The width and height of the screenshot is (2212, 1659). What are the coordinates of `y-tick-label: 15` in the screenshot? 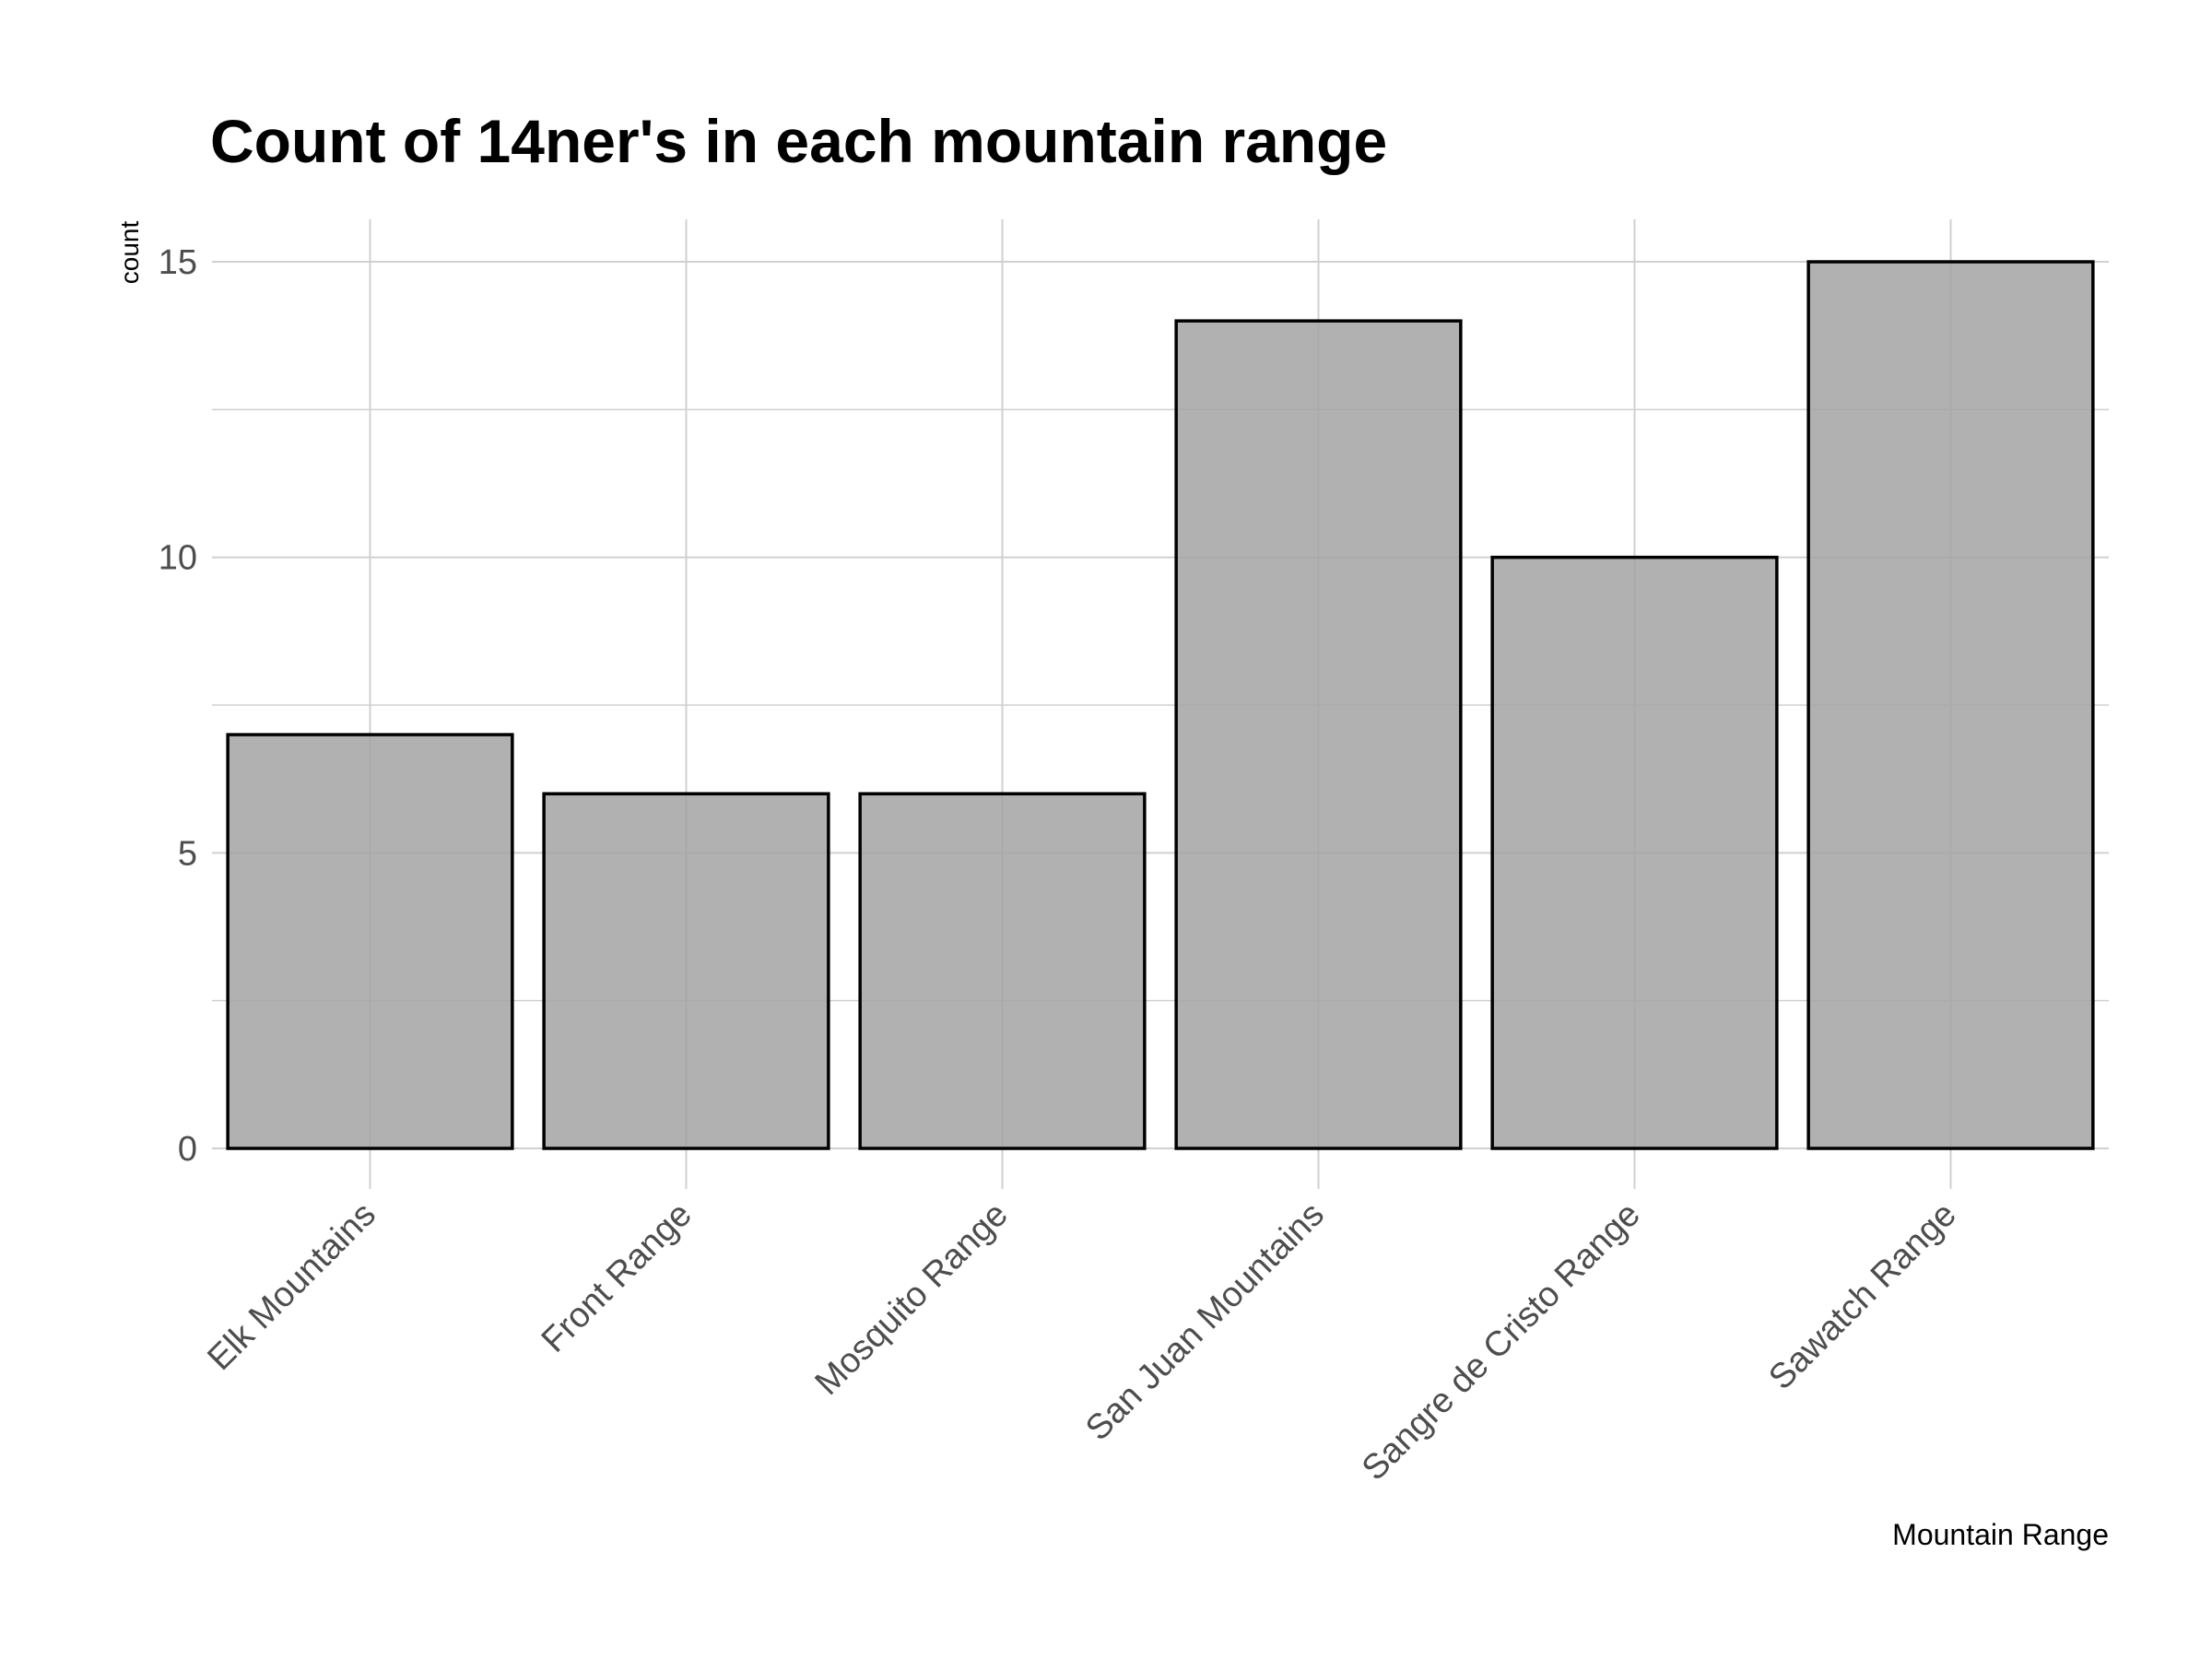 It's located at (178, 262).